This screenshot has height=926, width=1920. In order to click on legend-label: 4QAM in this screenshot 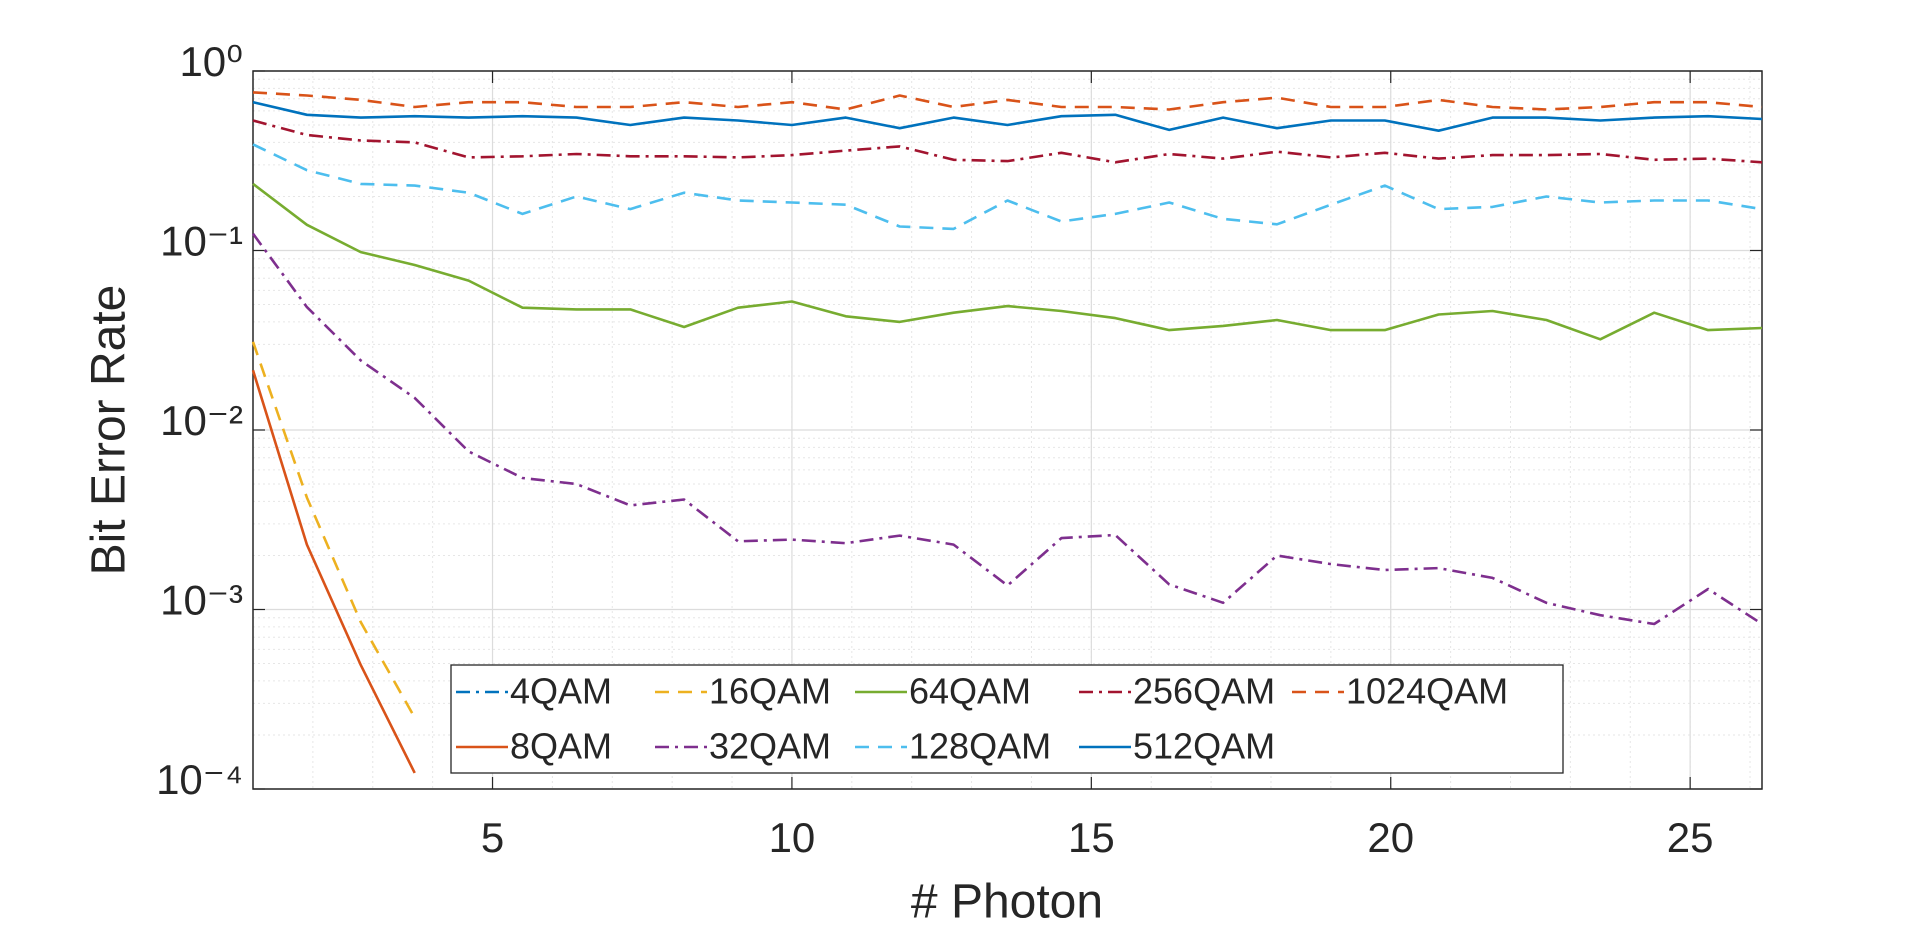, I will do `click(561, 691)`.